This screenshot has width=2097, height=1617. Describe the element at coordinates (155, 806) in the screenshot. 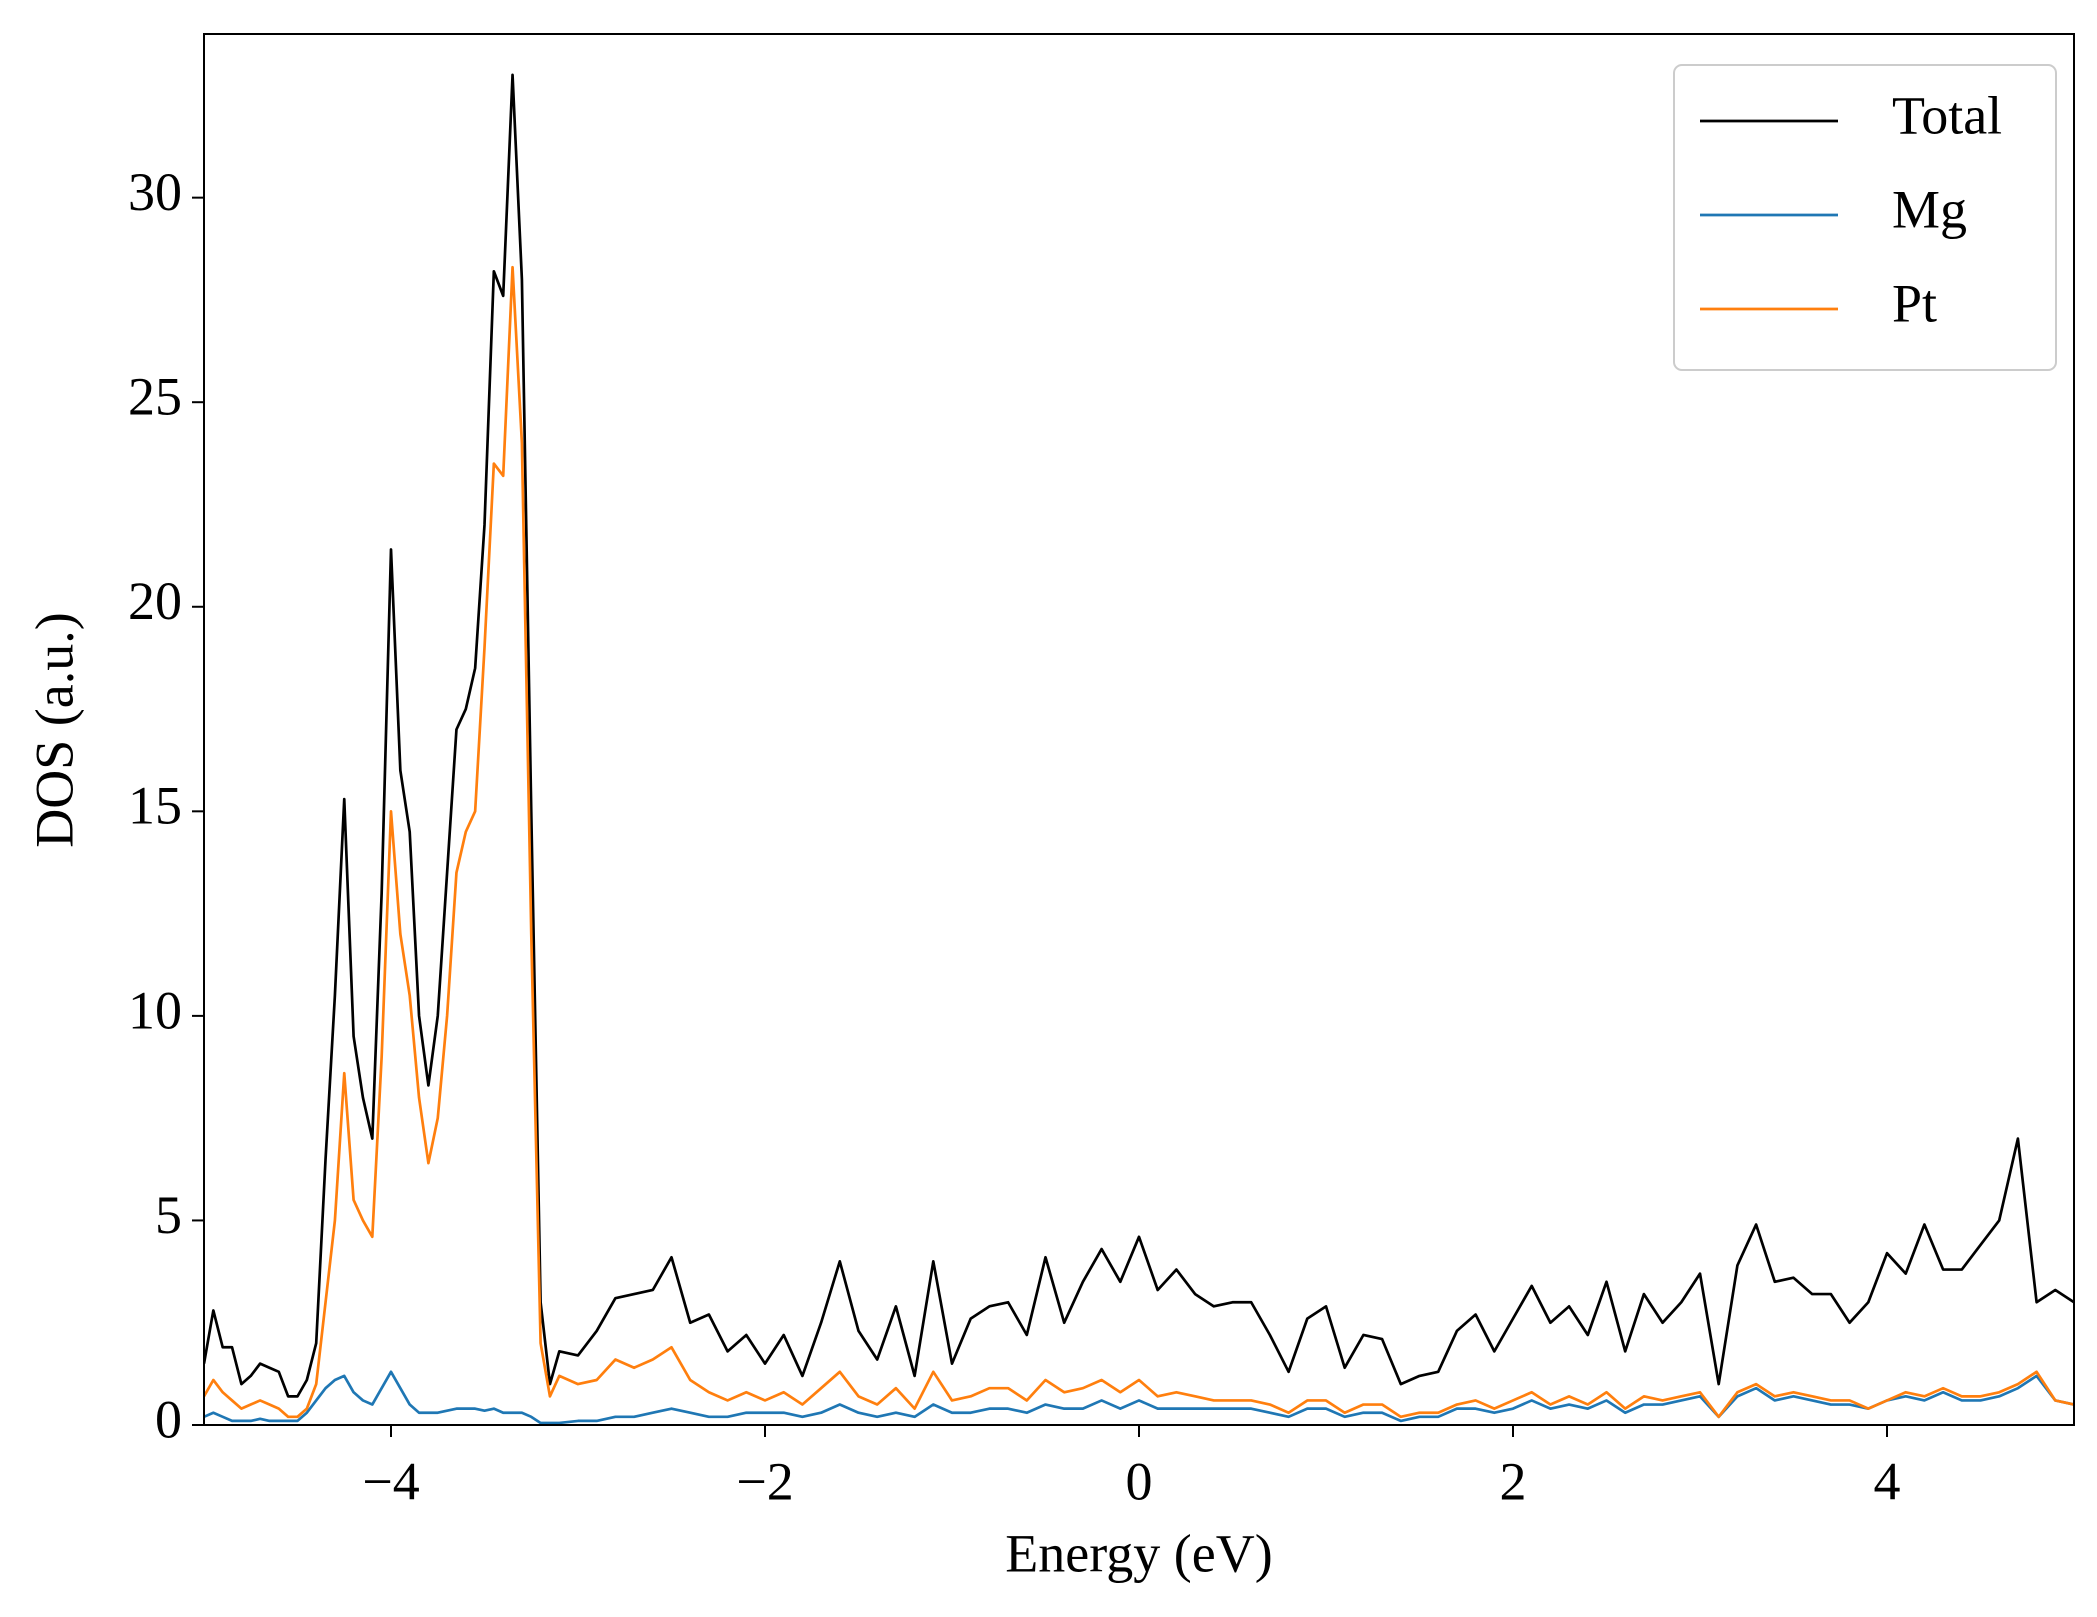

I see `y-tick-label: 15` at that location.